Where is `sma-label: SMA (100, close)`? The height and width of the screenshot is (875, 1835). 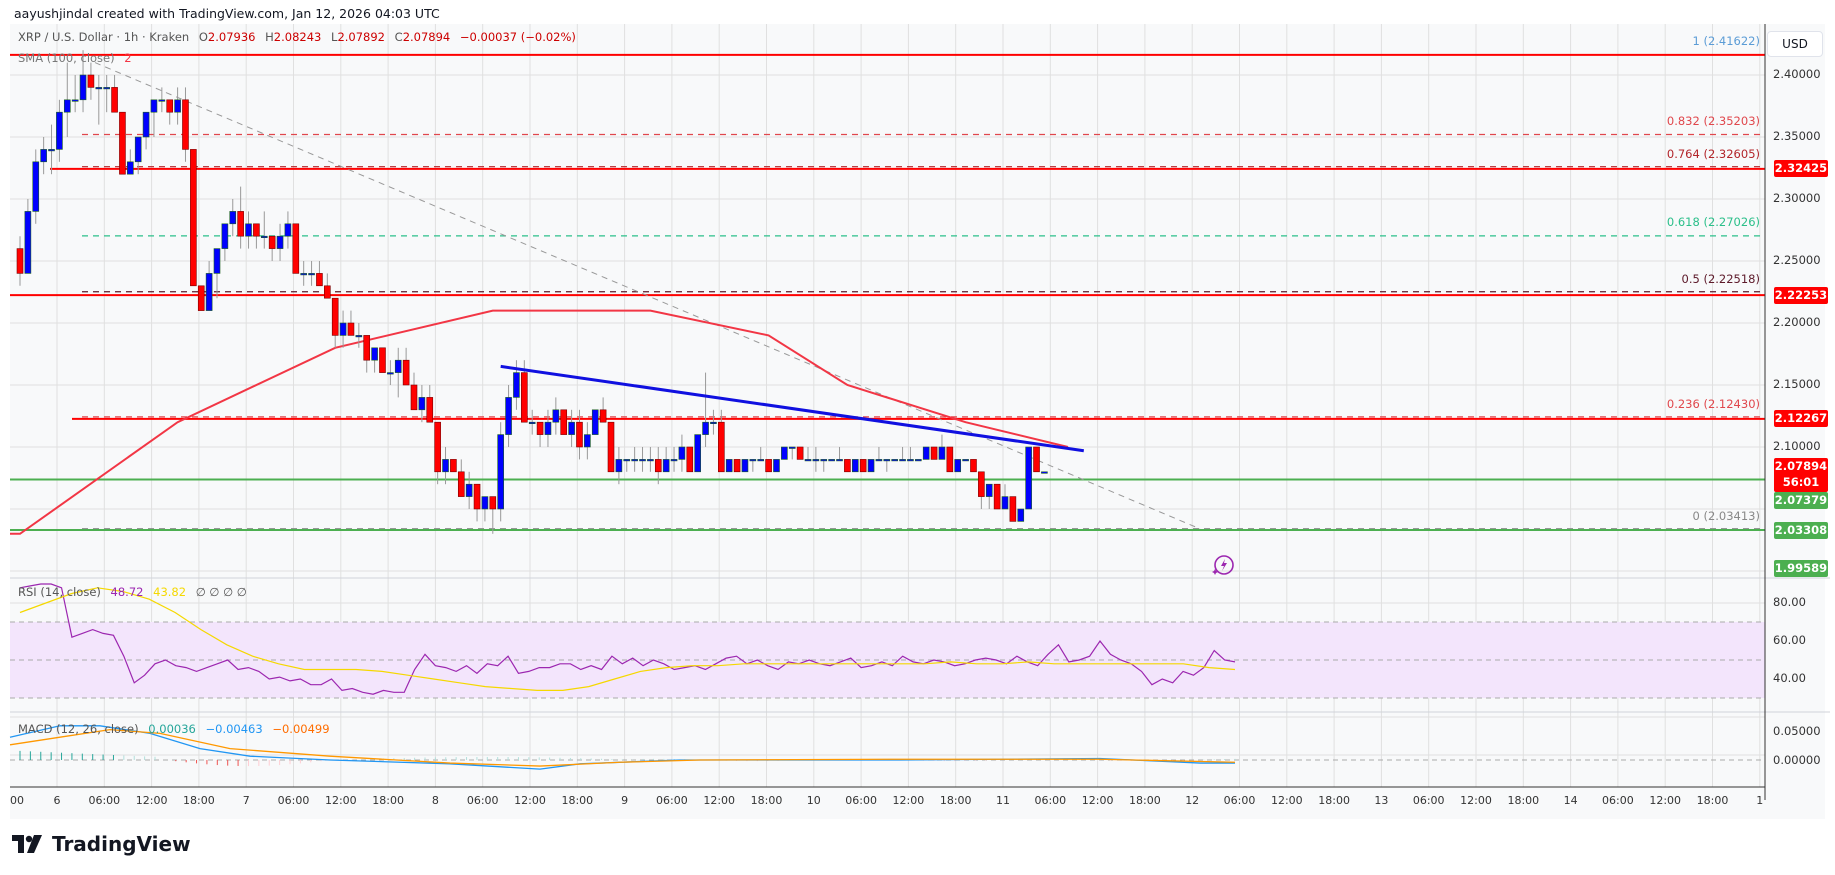
sma-label: SMA (100, close) is located at coordinates (66, 58).